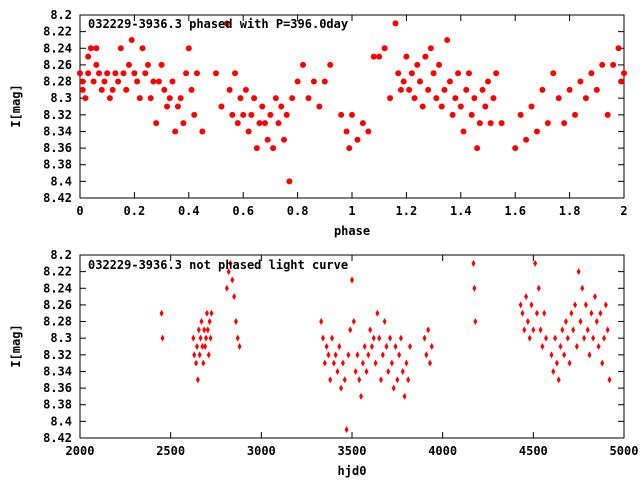 The image size is (640, 480). I want to click on x-tick-label: 0, so click(79, 211).